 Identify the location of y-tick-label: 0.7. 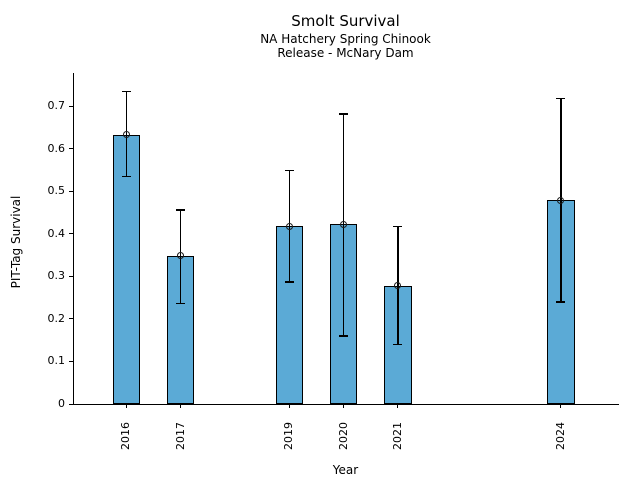
(56, 106).